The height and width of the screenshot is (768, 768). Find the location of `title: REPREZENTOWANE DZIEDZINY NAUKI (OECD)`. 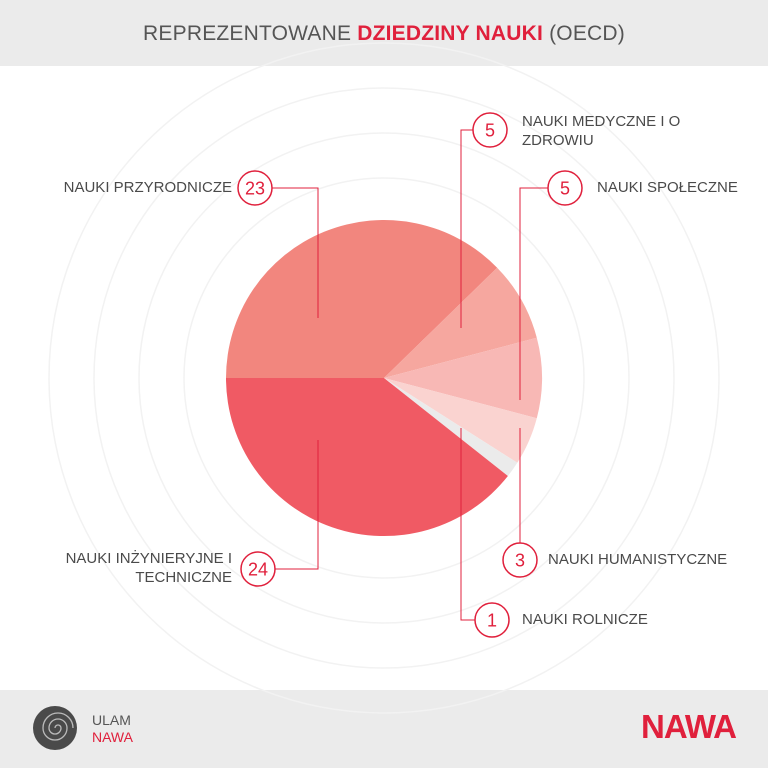

title: REPREZENTOWANE DZIEDZINY NAUKI (OECD) is located at coordinates (384, 34).